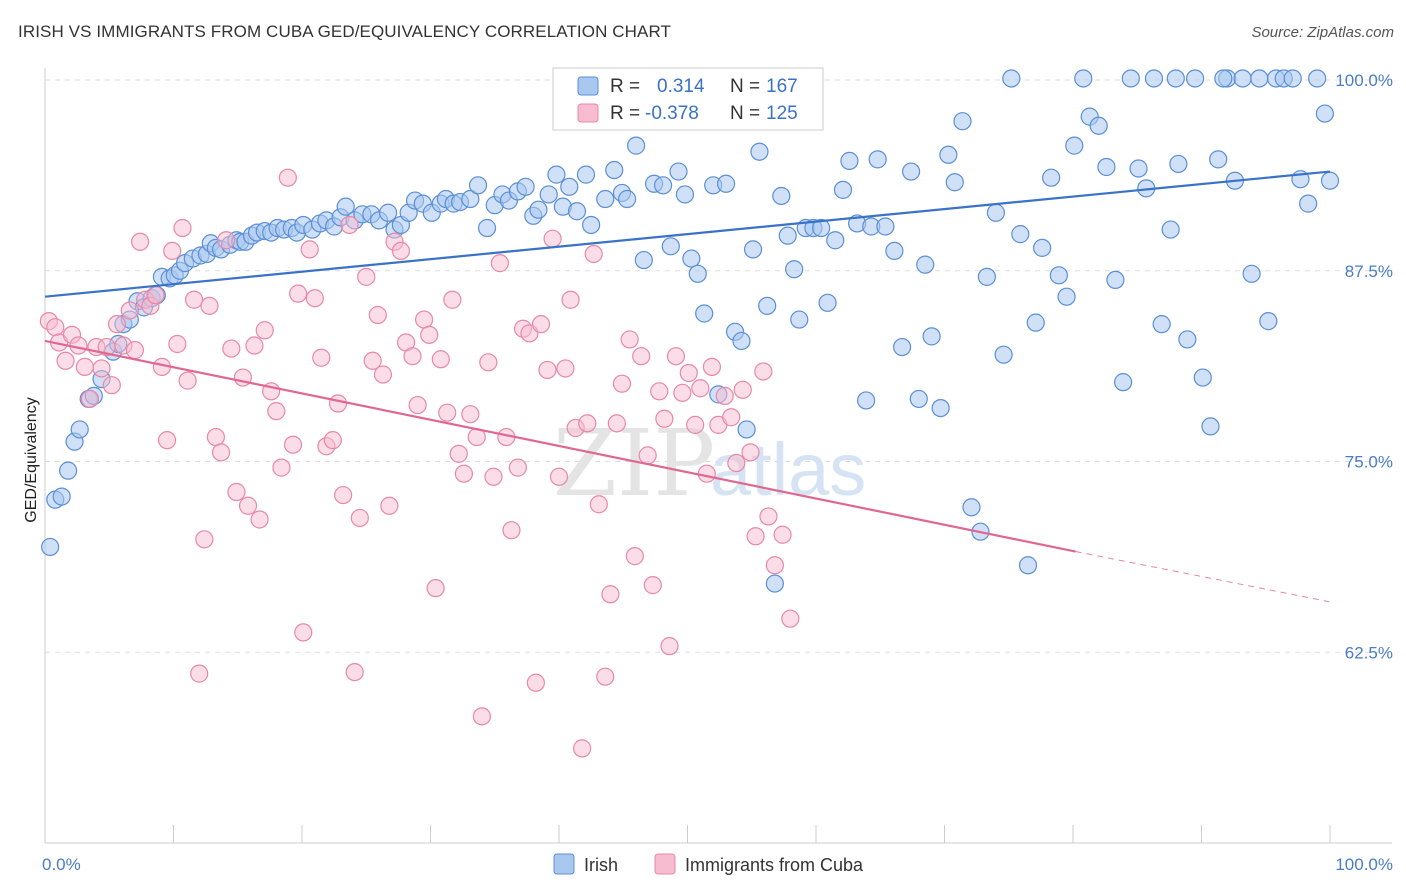 The width and height of the screenshot is (1406, 892). Describe the element at coordinates (688, 99) in the screenshot. I see `correlation-legend: R = 0.314 N = 167 R = -0.378 N = 125` at that location.